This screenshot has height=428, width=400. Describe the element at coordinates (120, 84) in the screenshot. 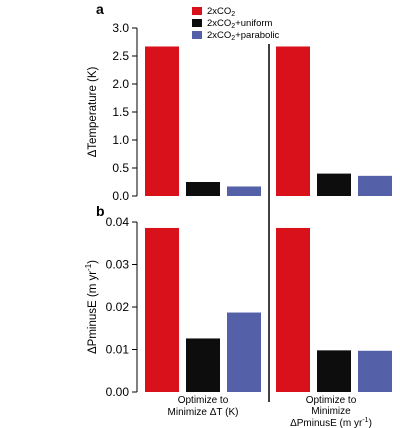

I see `panel-a-ytick-label: 2.0` at that location.